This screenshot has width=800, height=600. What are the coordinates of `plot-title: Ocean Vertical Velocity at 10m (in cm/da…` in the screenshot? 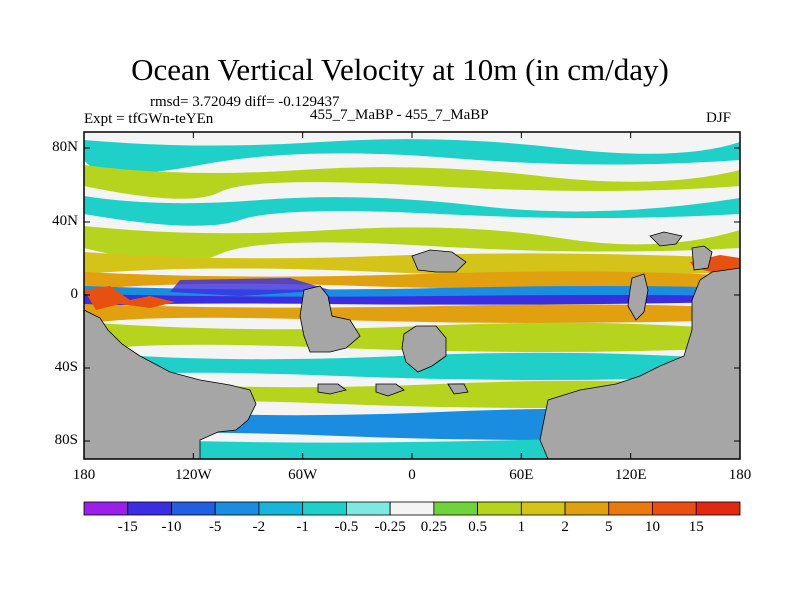 It's located at (400, 69).